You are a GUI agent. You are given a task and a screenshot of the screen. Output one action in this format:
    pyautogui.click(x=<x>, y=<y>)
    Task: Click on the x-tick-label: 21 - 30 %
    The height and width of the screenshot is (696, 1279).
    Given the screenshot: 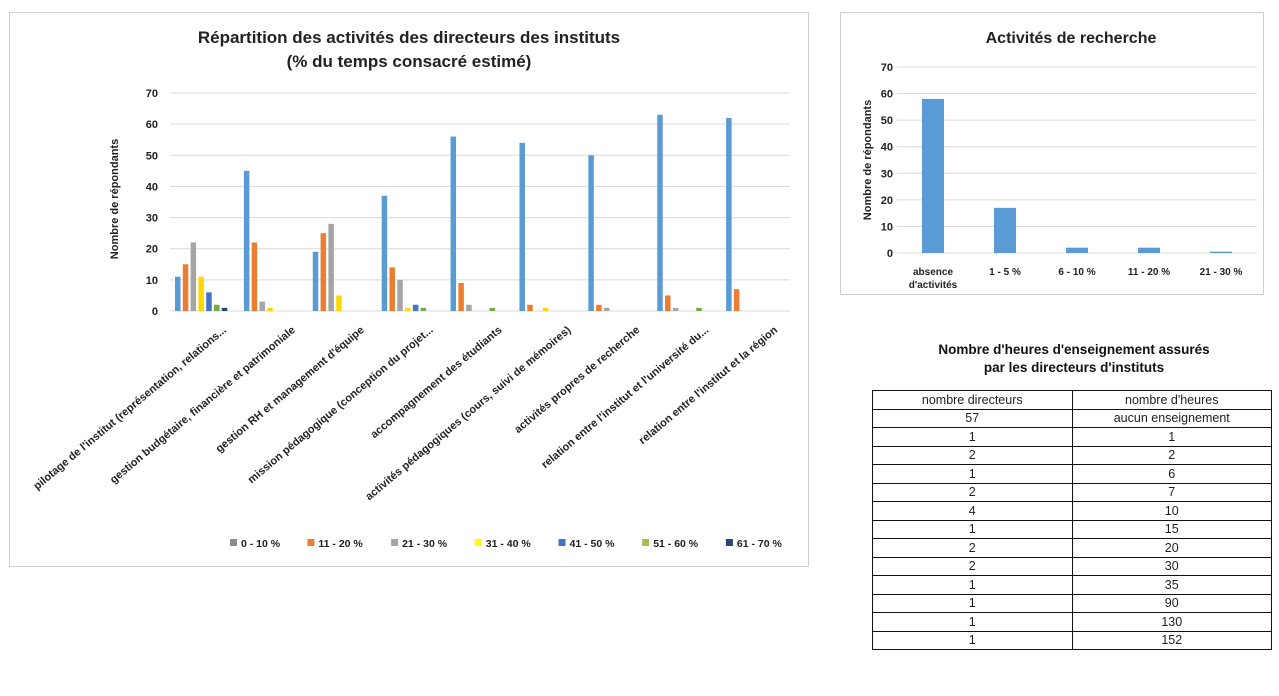 What is the action you would take?
    pyautogui.click(x=1221, y=272)
    